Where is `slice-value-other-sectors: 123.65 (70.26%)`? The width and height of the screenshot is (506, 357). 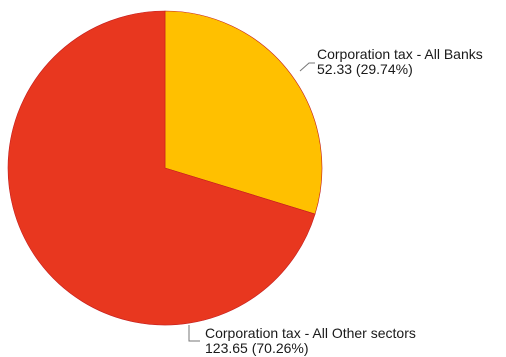 slice-value-other-sectors: 123.65 (70.26%) is located at coordinates (257, 348).